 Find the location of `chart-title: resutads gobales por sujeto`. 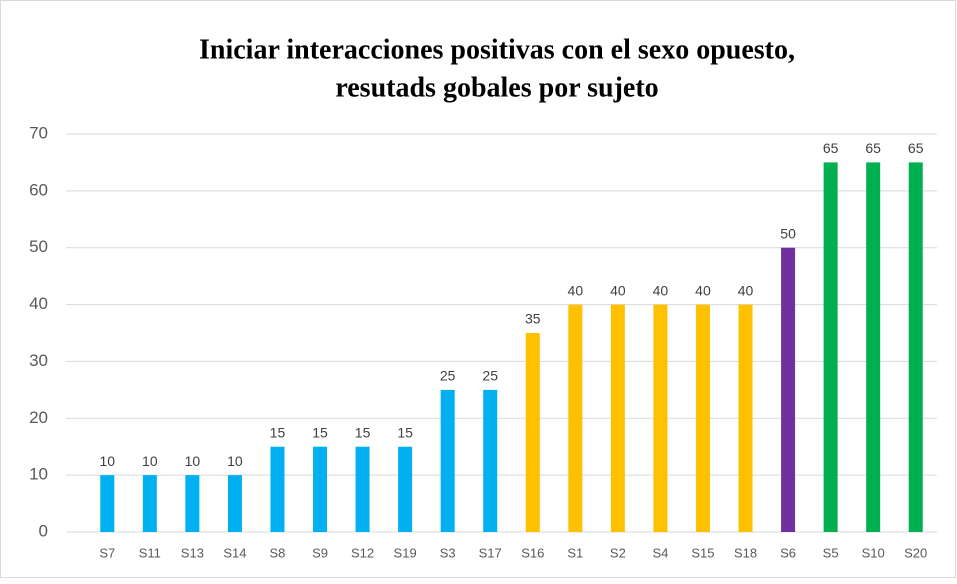

chart-title: resutads gobales por sujeto is located at coordinates (496, 87).